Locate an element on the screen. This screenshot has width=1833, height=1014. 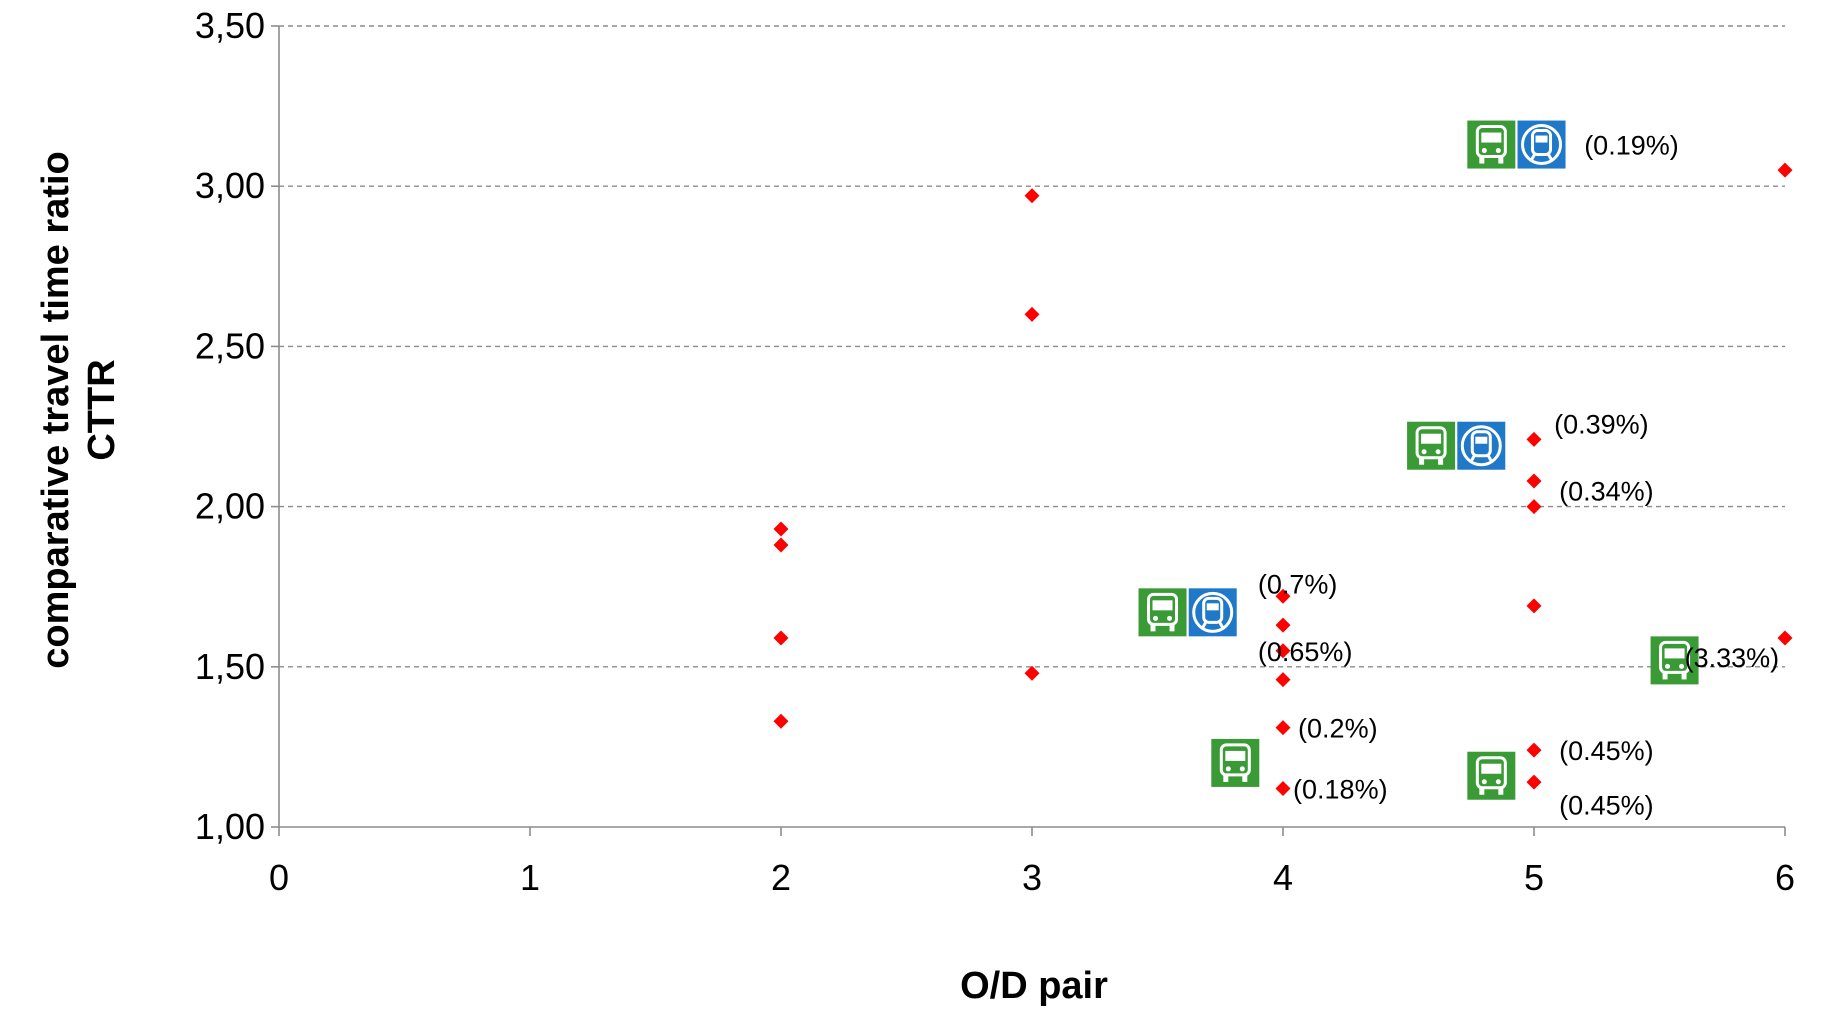
annotation-label: (0.19%) is located at coordinates (1631, 146).